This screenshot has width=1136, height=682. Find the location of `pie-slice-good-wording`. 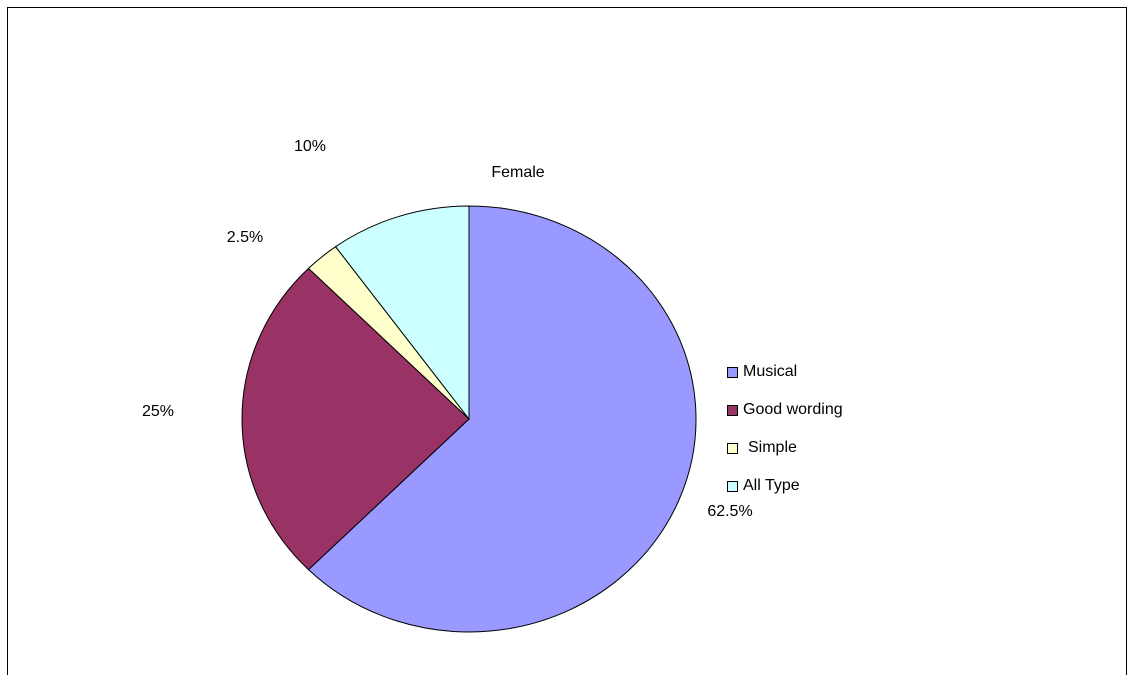

pie-slice-good-wording is located at coordinates (355, 419).